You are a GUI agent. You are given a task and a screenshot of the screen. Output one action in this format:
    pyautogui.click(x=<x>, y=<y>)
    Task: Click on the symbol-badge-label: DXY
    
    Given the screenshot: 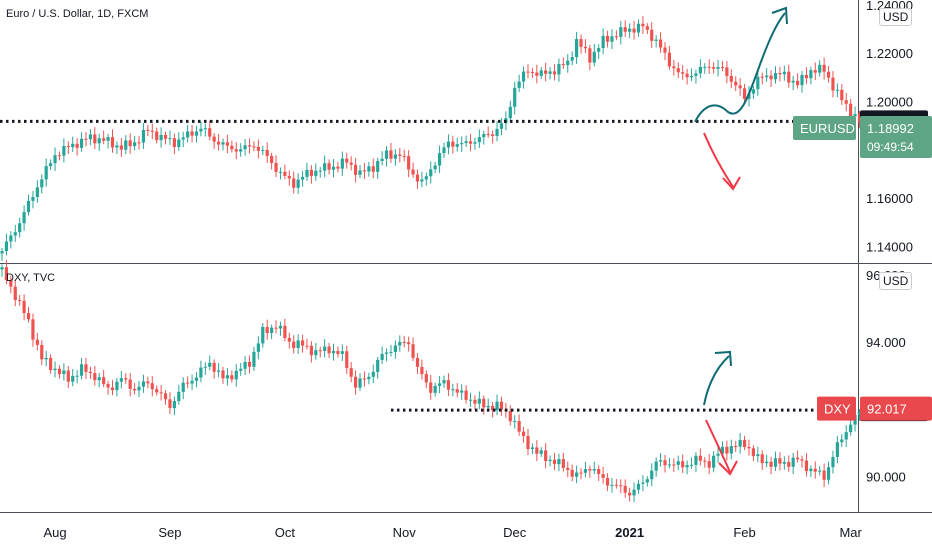 What is the action you would take?
    pyautogui.click(x=837, y=409)
    